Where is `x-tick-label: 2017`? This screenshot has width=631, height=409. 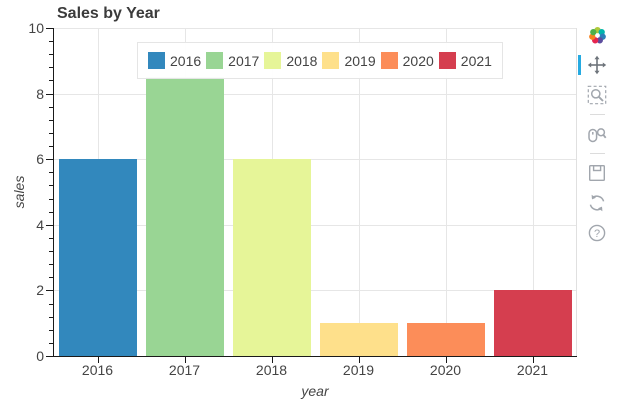 x-tick-label: 2017 is located at coordinates (184, 370).